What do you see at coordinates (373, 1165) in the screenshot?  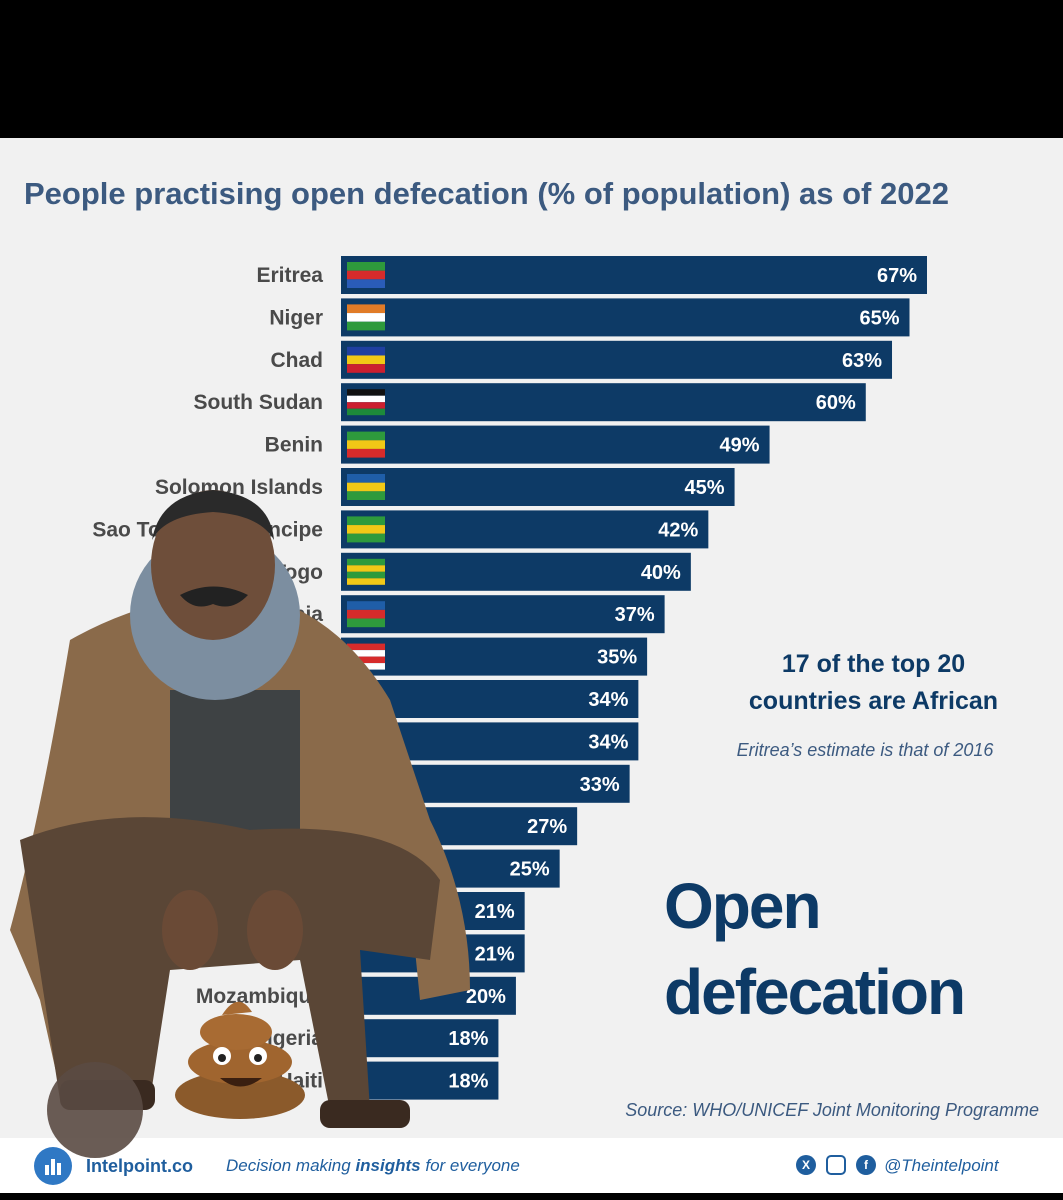 I see `tagline: Decision making insights for everyone` at bounding box center [373, 1165].